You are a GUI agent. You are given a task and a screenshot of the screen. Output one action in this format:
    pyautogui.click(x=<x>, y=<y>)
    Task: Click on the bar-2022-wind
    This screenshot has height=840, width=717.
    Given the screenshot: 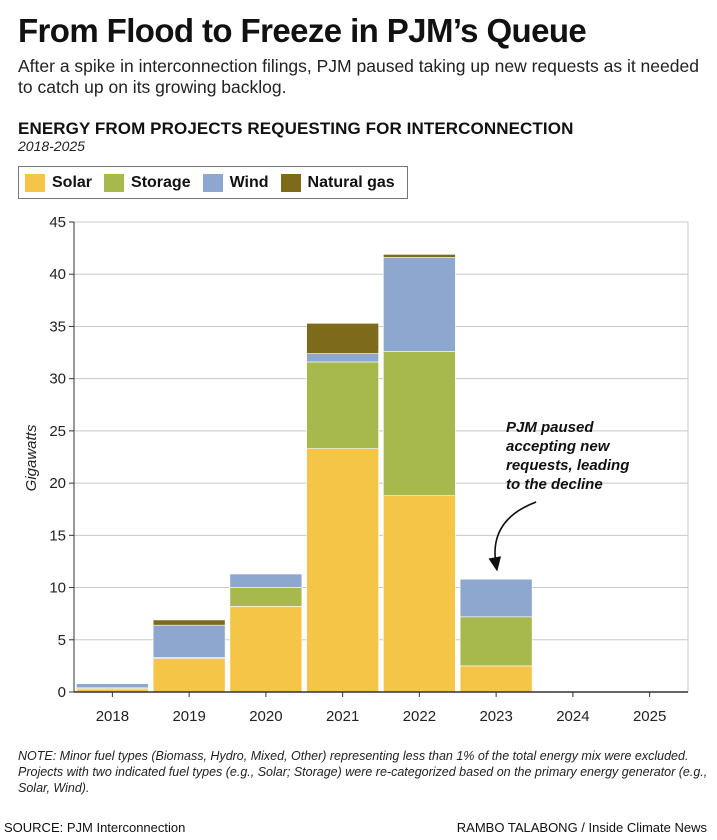 What is the action you would take?
    pyautogui.click(x=419, y=304)
    